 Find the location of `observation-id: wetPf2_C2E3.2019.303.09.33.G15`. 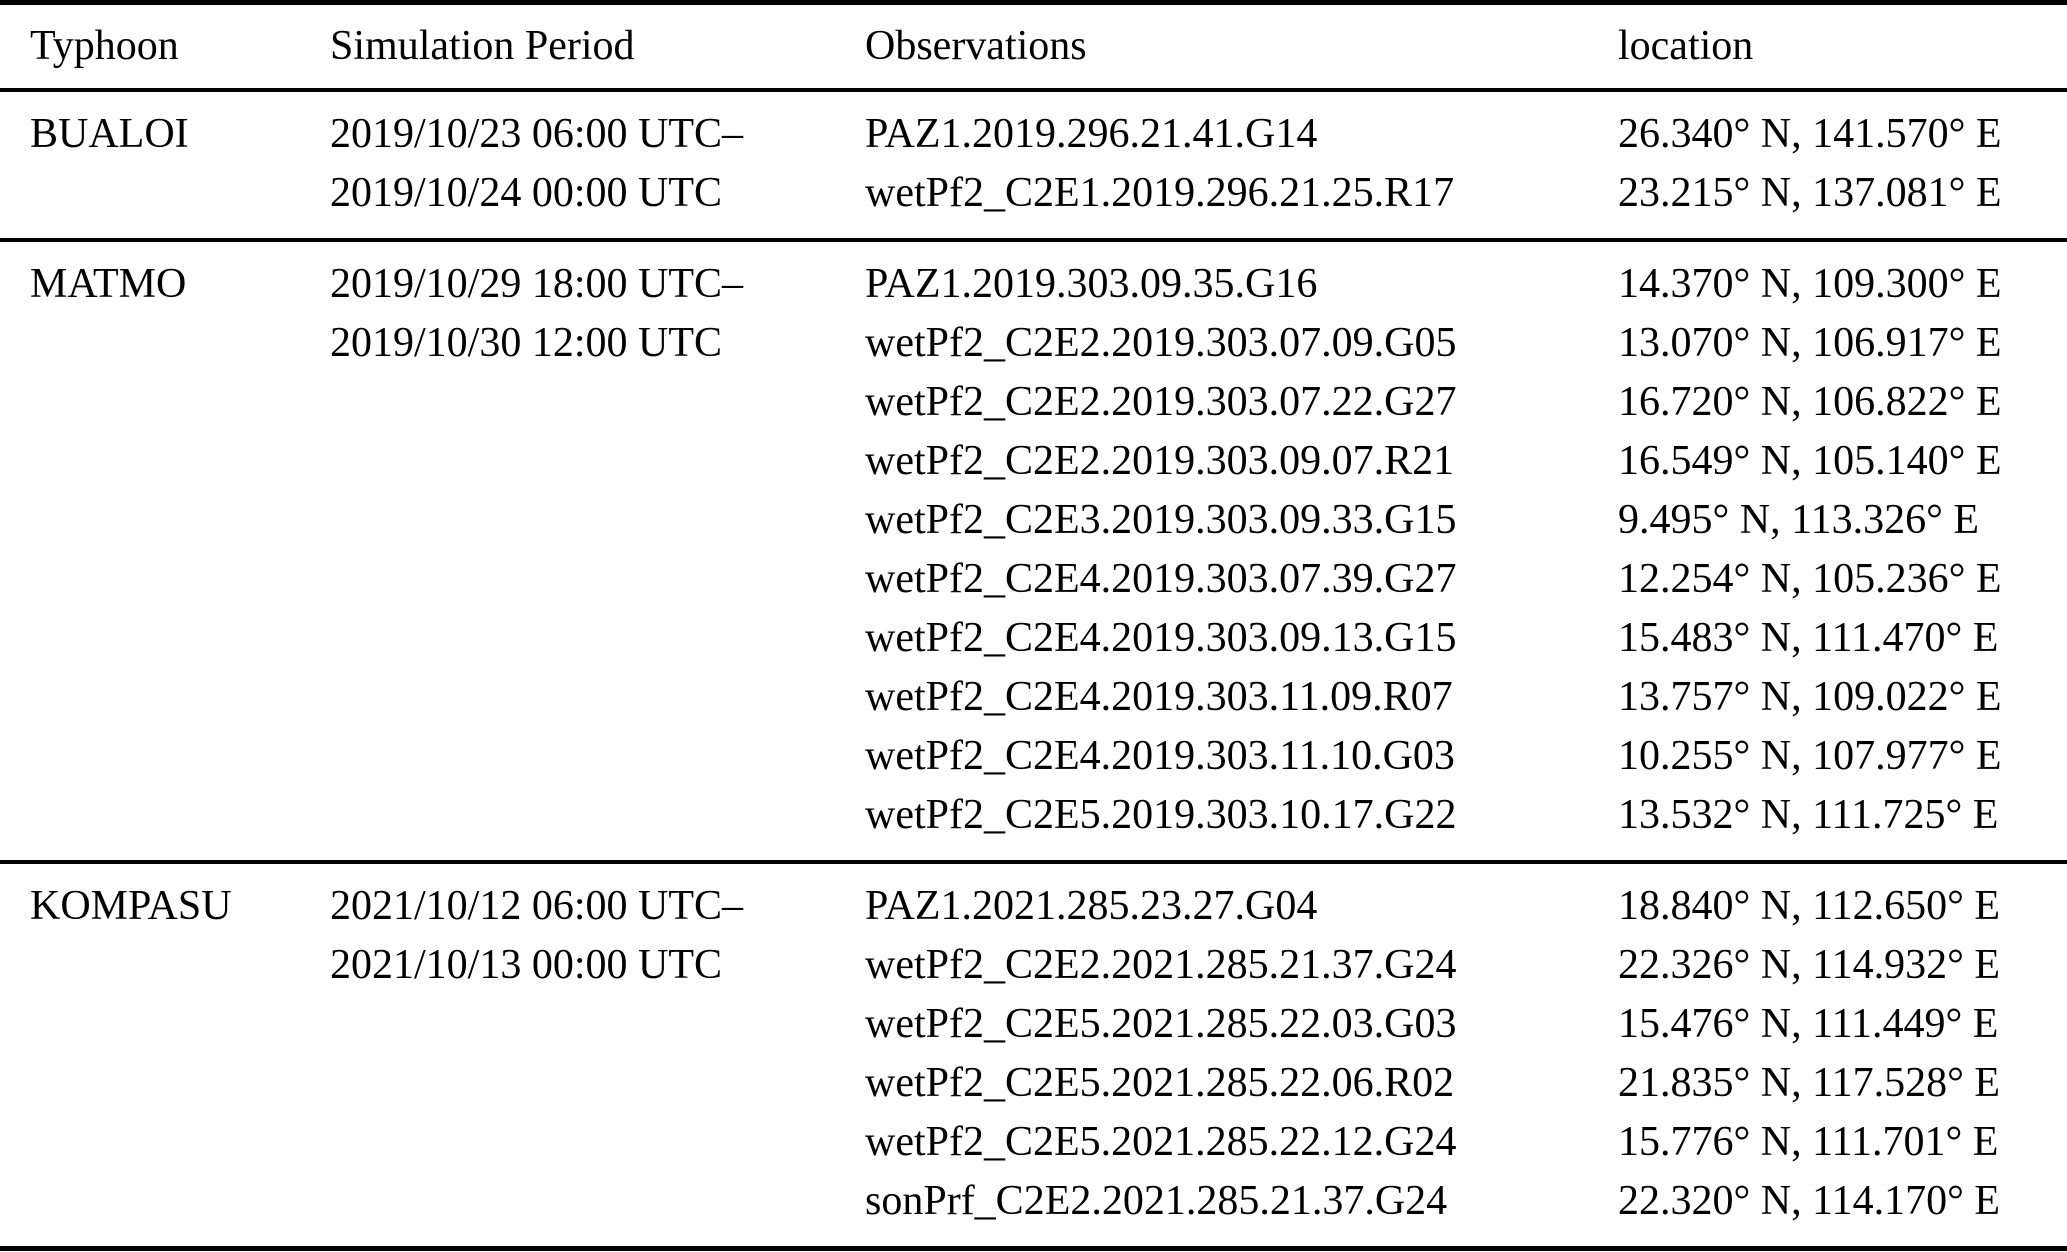

observation-id: wetPf2_C2E3.2019.303.09.33.G15 is located at coordinates (1161, 520).